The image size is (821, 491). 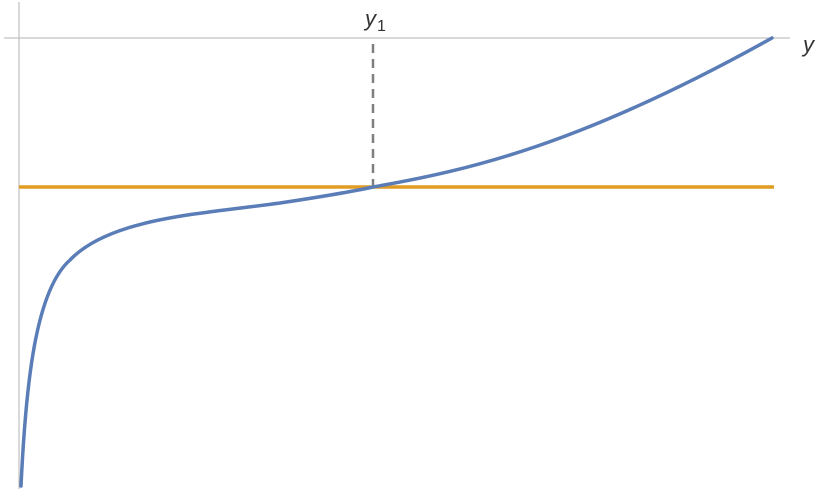 I want to click on marker-symbol: y, so click(x=370, y=18).